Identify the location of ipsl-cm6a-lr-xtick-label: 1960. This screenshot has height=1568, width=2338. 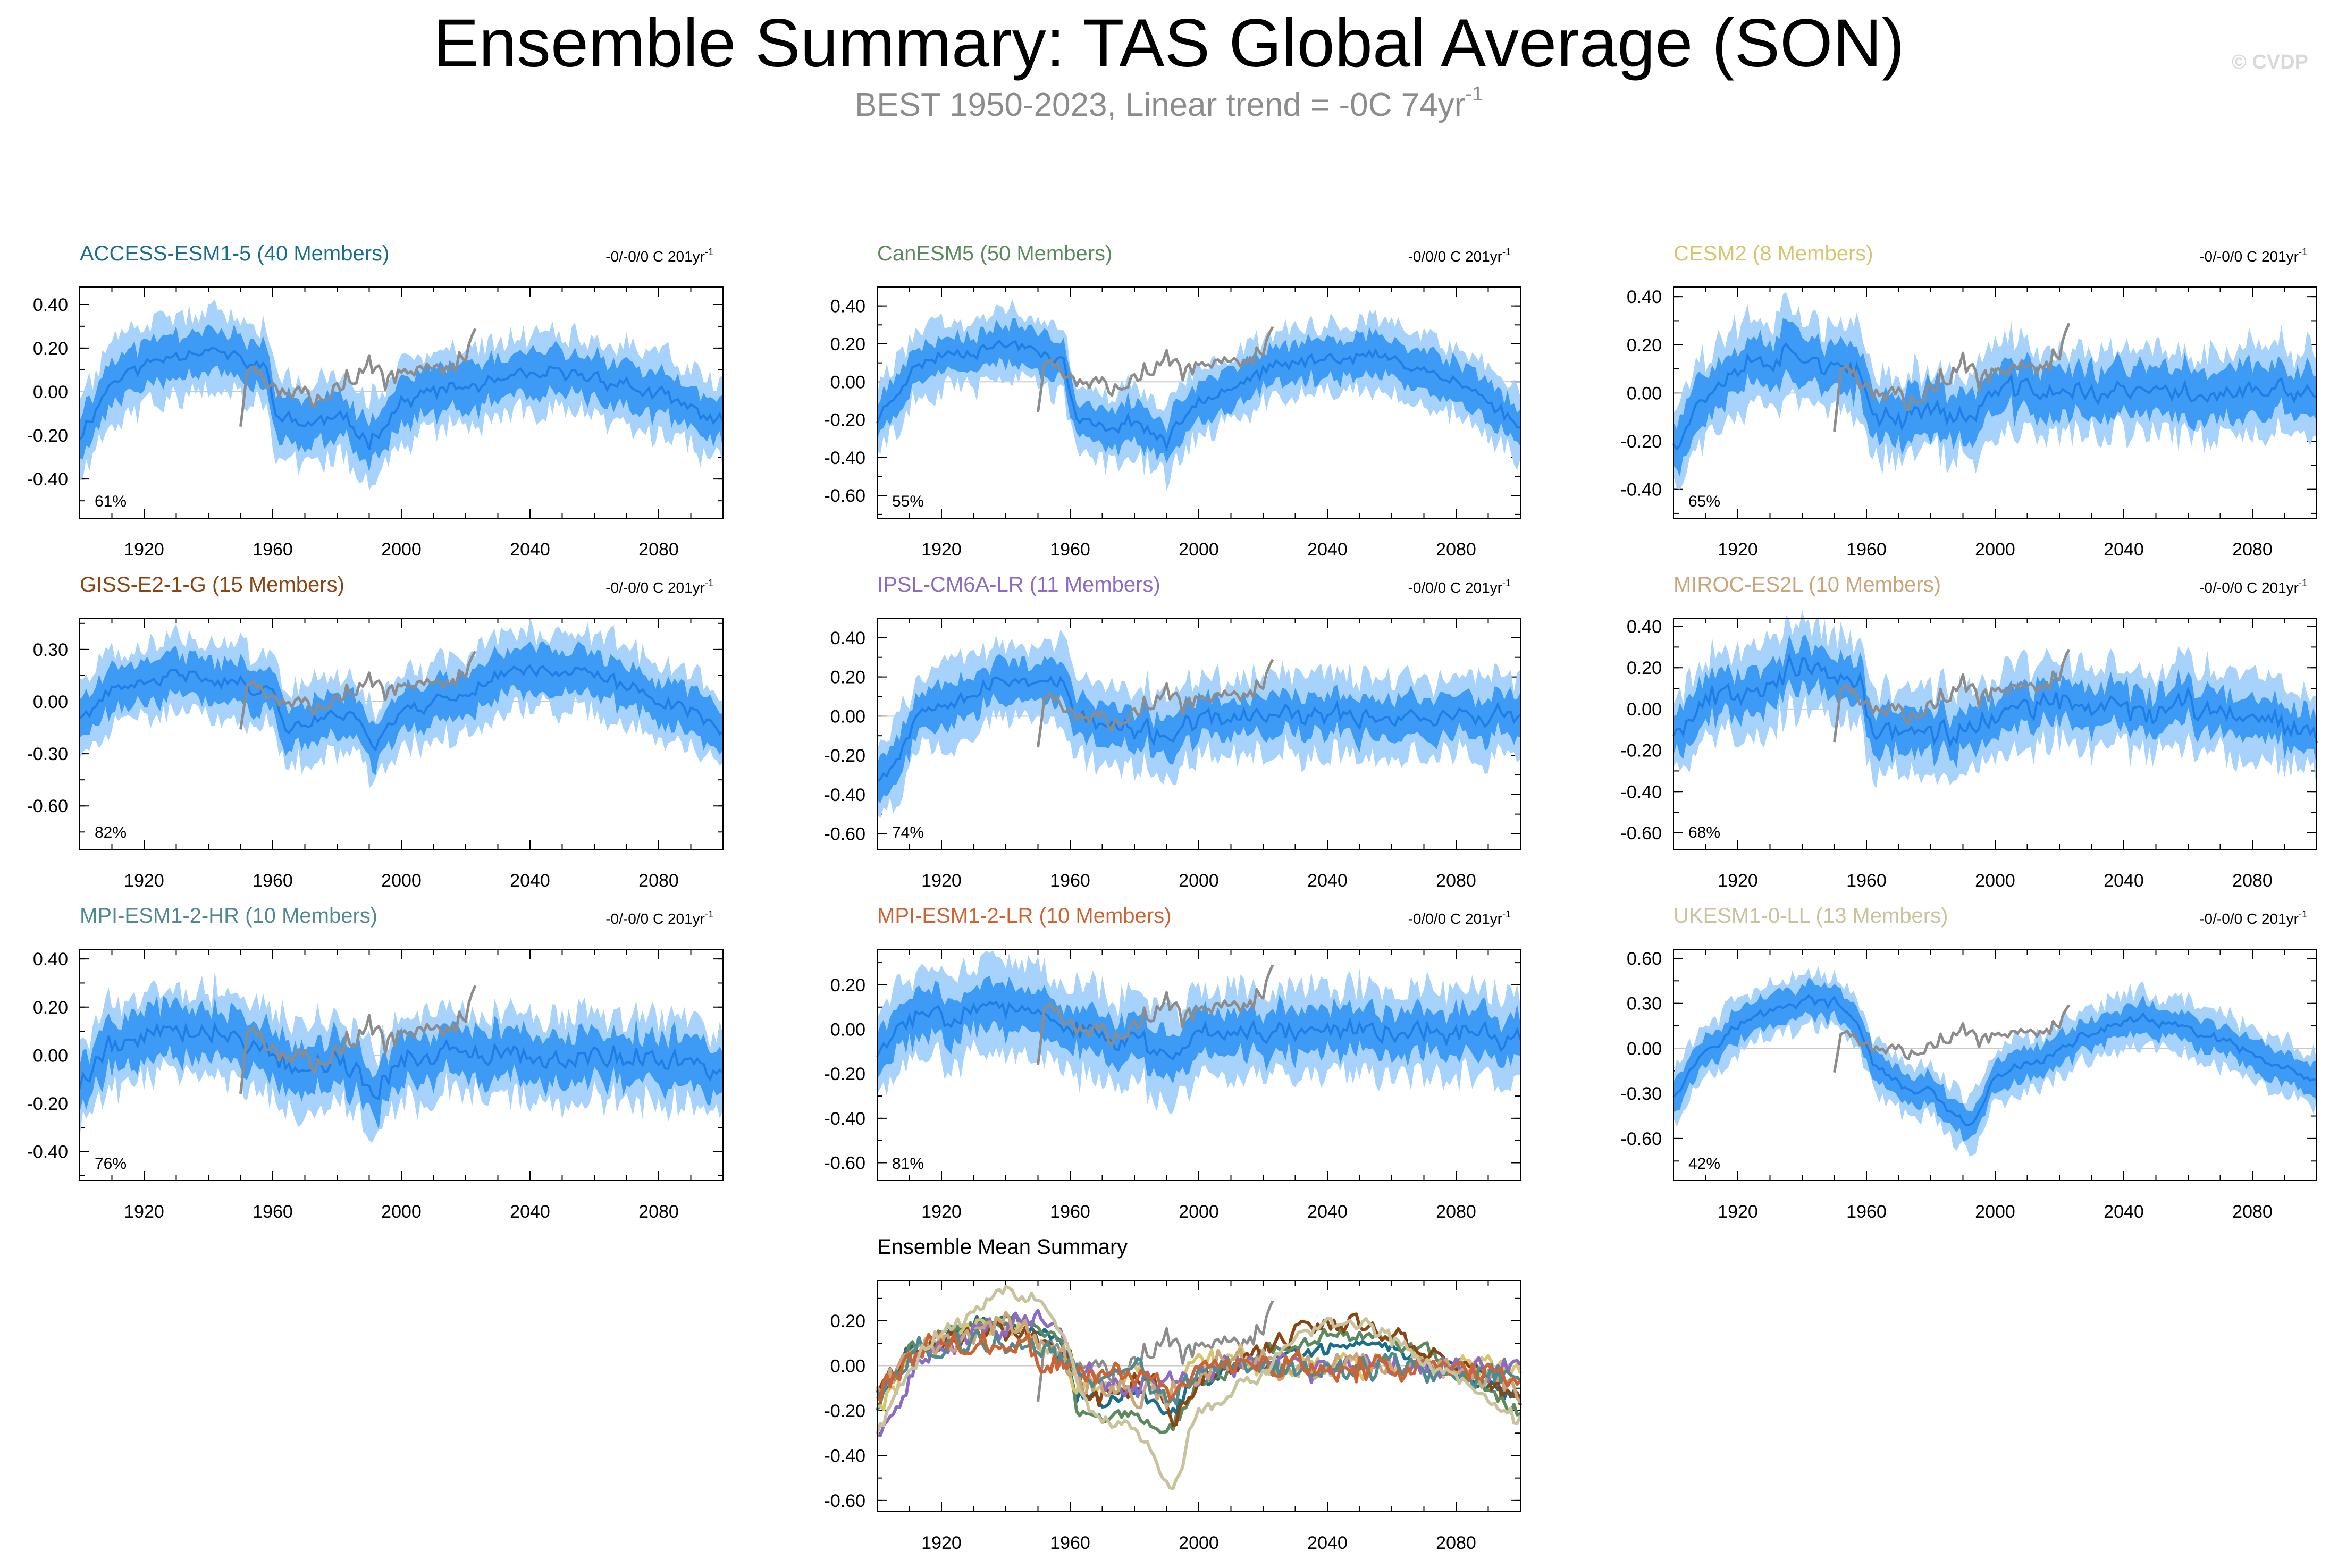
(1070, 881).